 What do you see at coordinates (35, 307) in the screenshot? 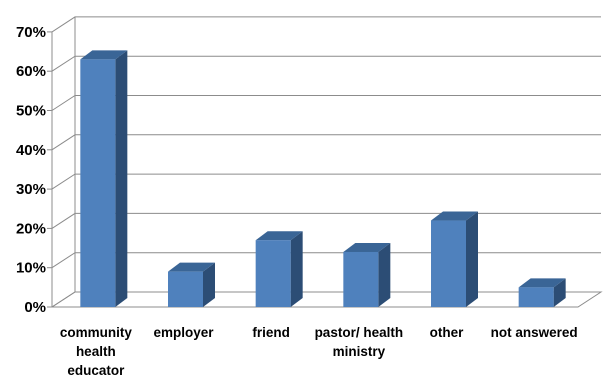
I see `y-tick-label: 0%` at bounding box center [35, 307].